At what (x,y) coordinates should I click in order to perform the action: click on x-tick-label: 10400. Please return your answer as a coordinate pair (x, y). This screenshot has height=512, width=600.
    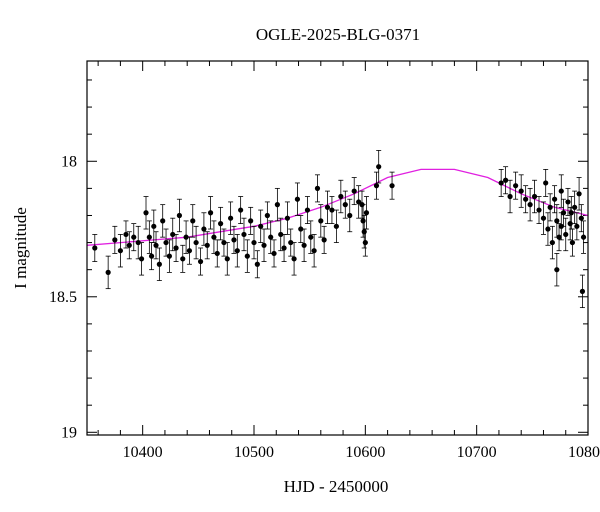
    Looking at the image, I should click on (143, 452).